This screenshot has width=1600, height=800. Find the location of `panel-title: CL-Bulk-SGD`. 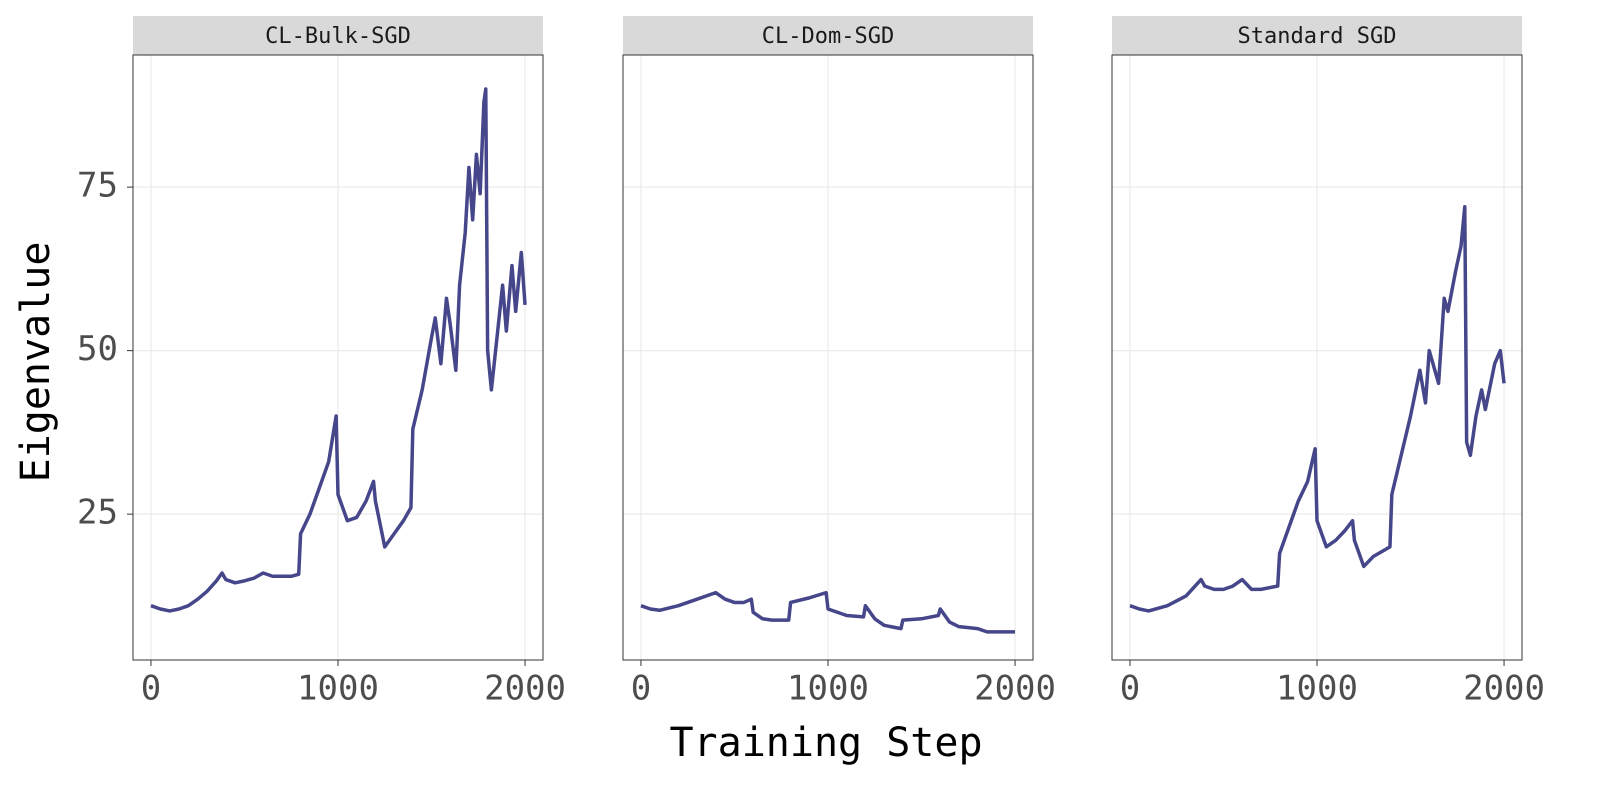

panel-title: CL-Bulk-SGD is located at coordinates (338, 36).